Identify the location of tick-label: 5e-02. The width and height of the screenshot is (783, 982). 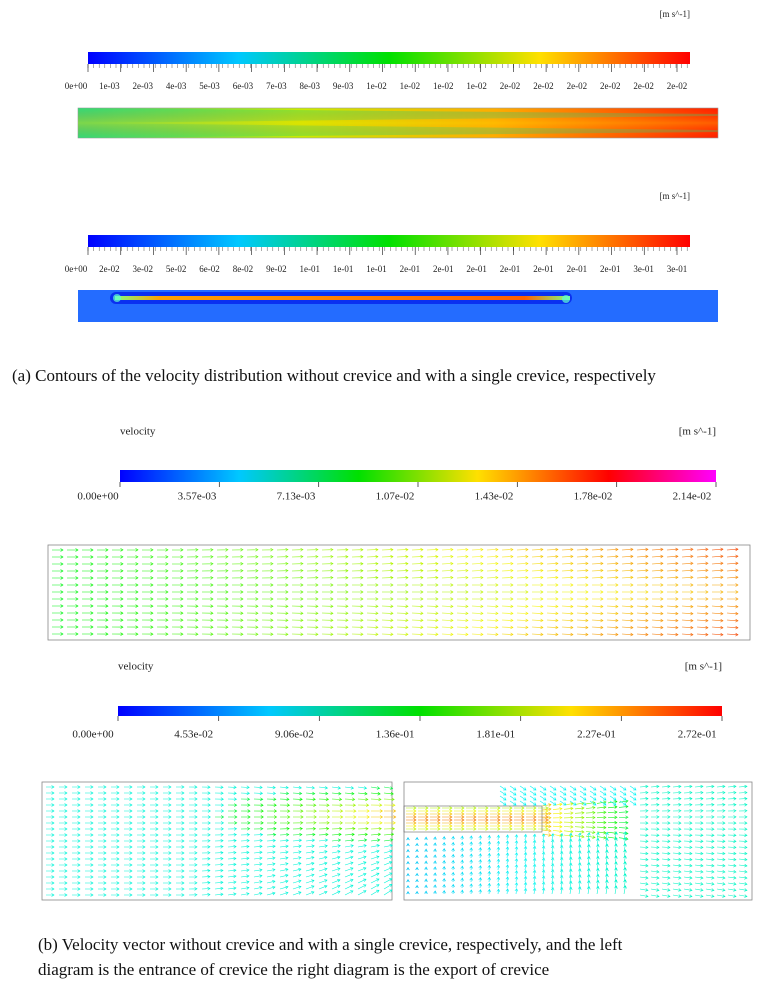
(176, 269).